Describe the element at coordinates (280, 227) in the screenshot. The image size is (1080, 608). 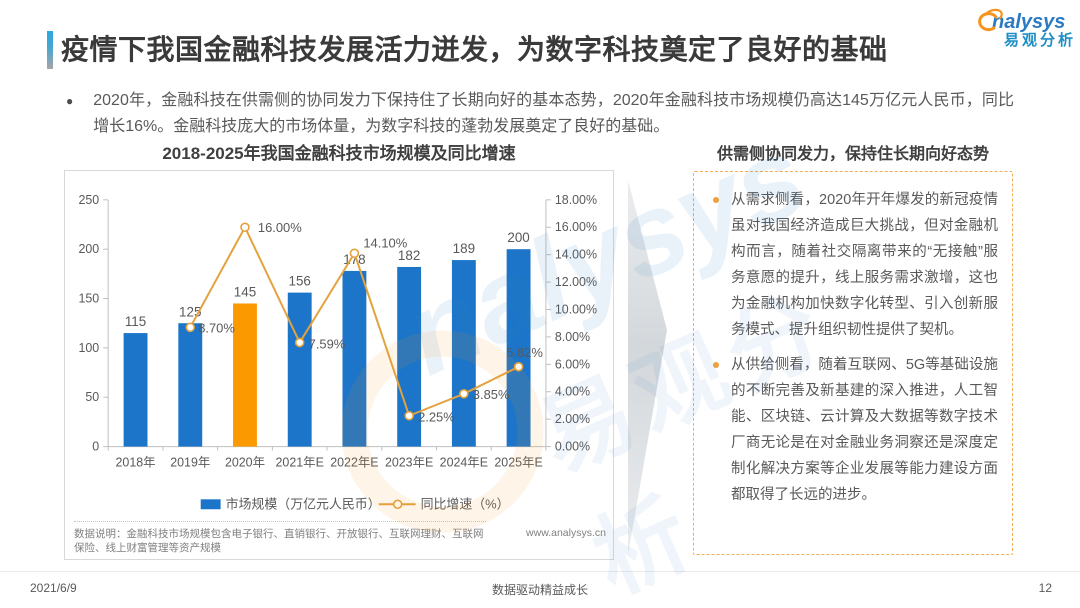
I see `growth-point-label: 16.00%` at that location.